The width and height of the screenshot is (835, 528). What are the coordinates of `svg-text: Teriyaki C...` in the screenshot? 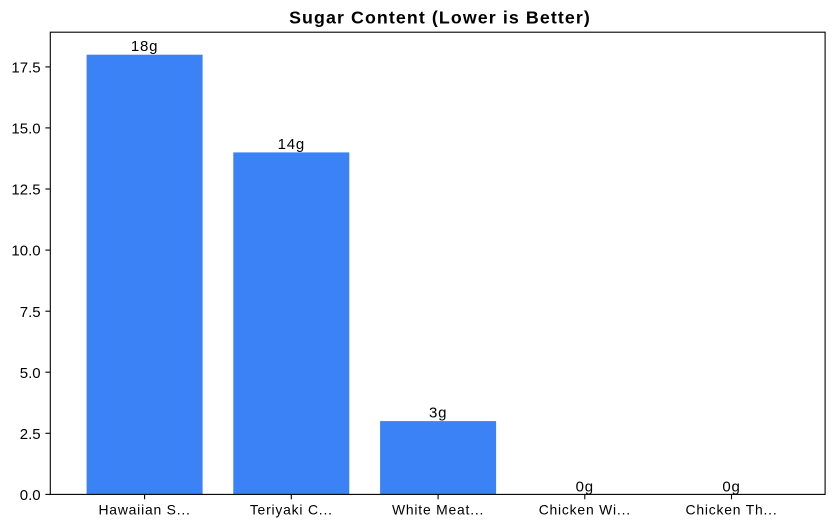 It's located at (291, 509).